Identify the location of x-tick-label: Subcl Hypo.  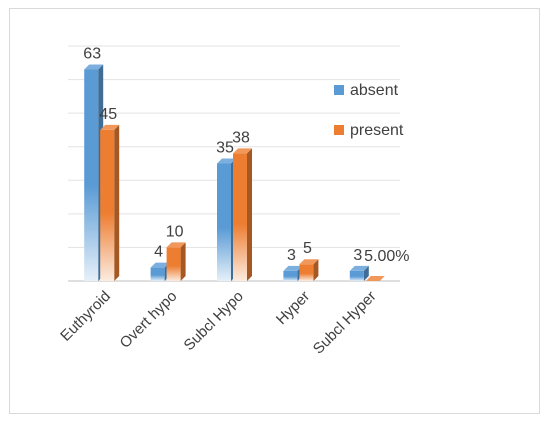
(214, 321).